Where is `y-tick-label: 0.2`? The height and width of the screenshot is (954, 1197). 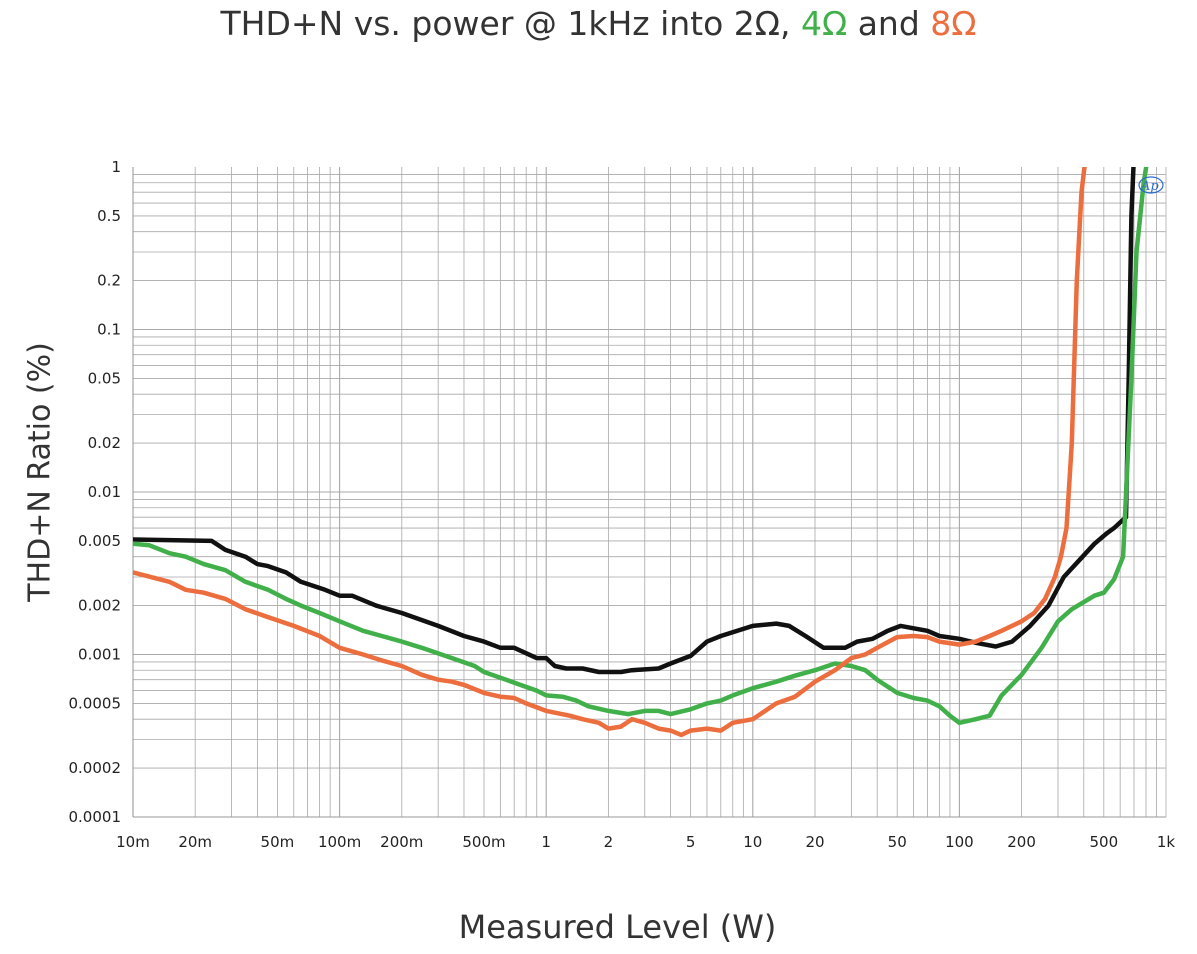 y-tick-label: 0.2 is located at coordinates (109, 281).